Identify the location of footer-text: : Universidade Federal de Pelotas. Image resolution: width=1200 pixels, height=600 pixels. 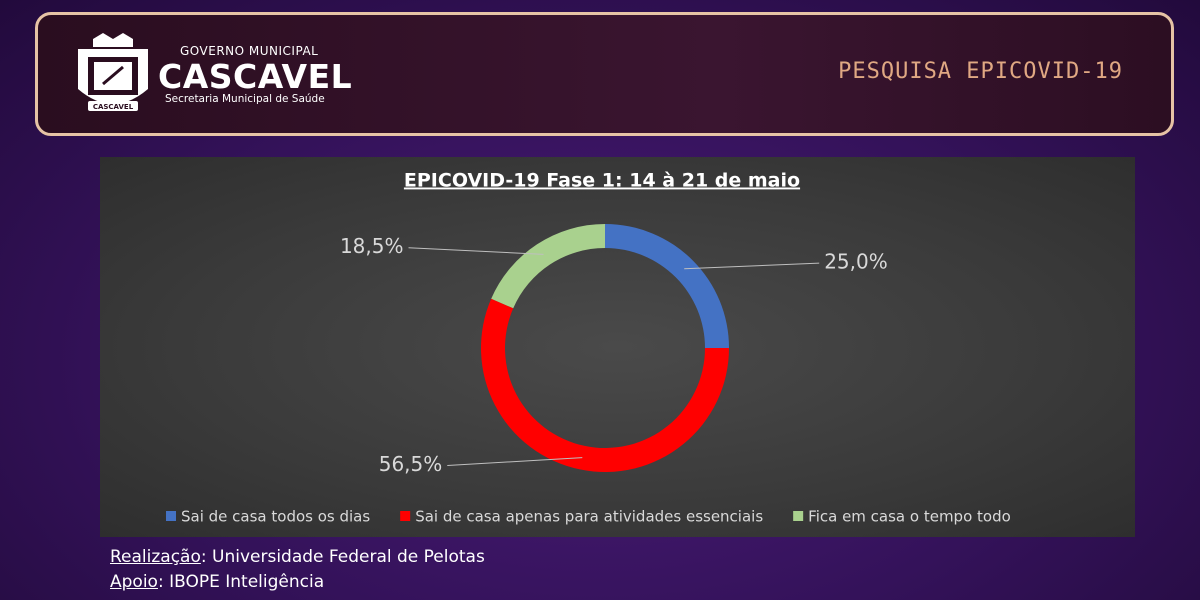
(342, 557).